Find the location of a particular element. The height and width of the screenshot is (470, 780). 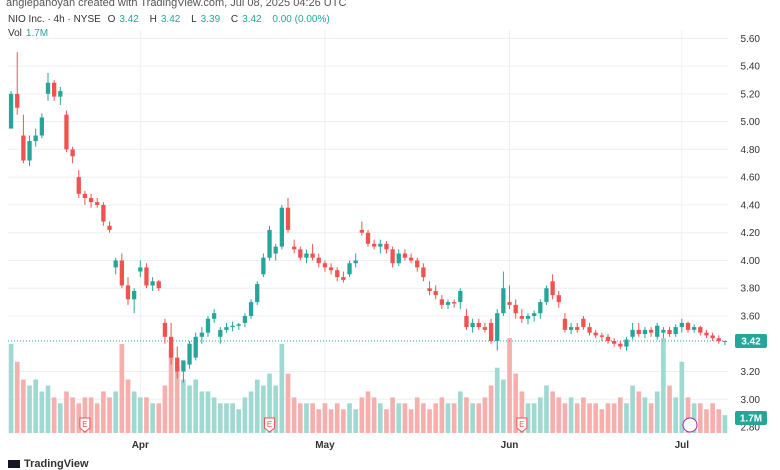

last-volume-badge-label: 1.7M is located at coordinates (751, 419).